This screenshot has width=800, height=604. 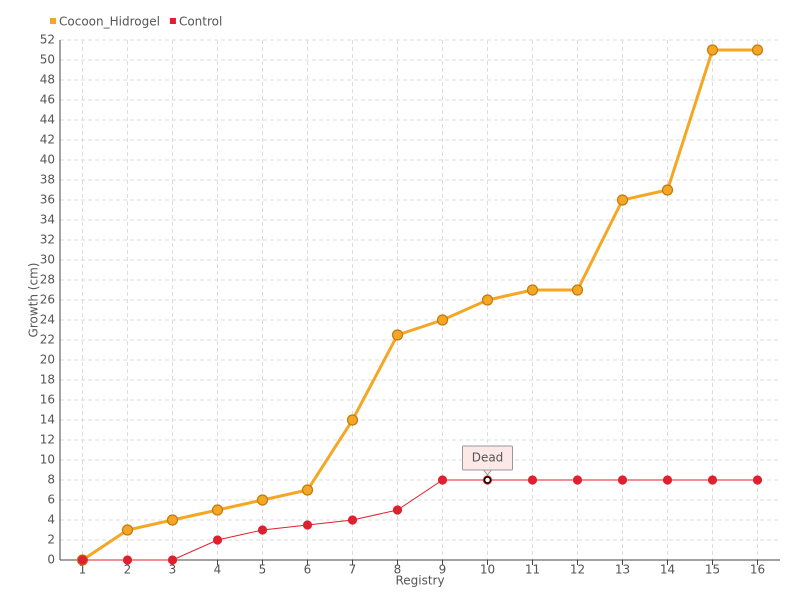 I want to click on x-tick-label: 9, so click(x=443, y=570).